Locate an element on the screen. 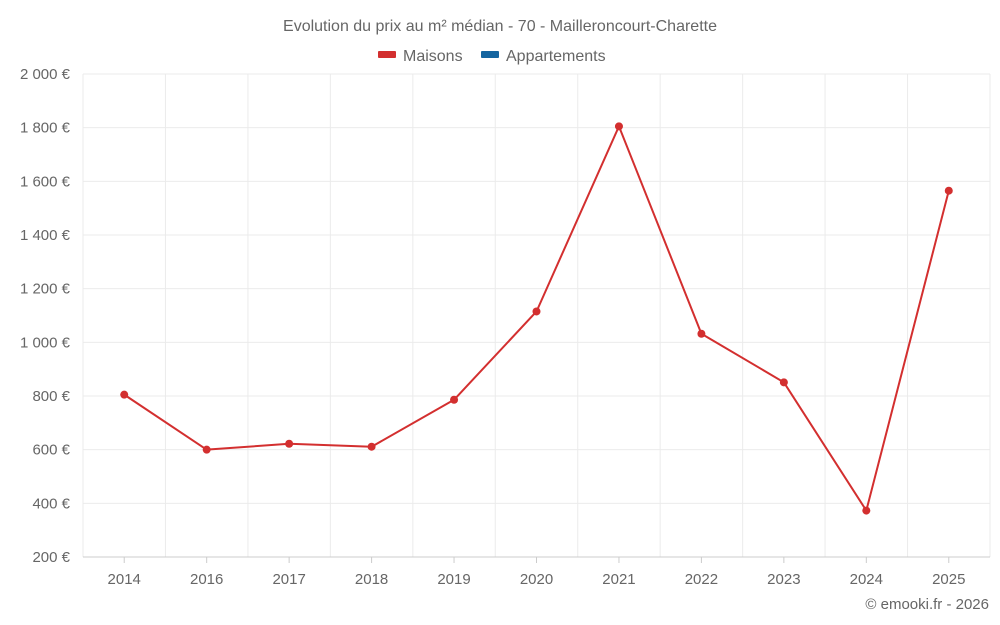  data-point-maisons-2021 is located at coordinates (618, 126).